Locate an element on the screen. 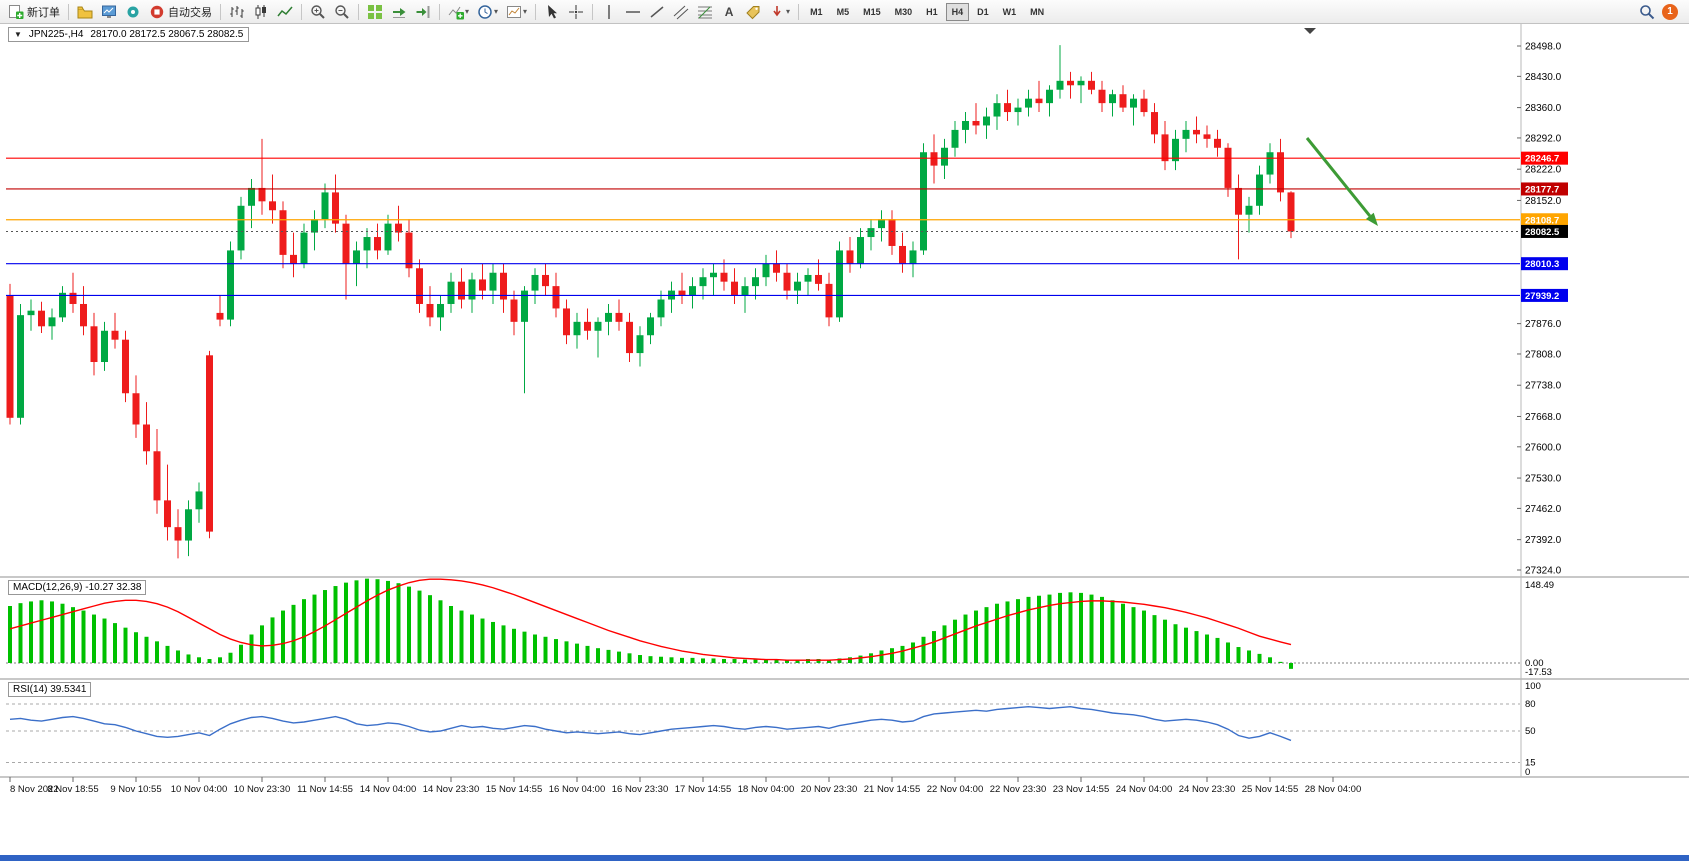 This screenshot has height=861, width=1689. timeframe-h4: H4 is located at coordinates (957, 11).